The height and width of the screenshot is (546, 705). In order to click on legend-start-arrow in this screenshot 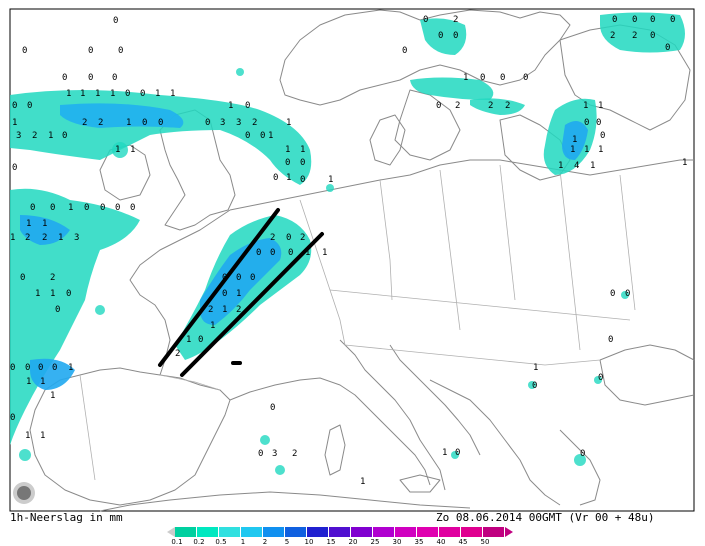, I will do `click(171, 532)`.